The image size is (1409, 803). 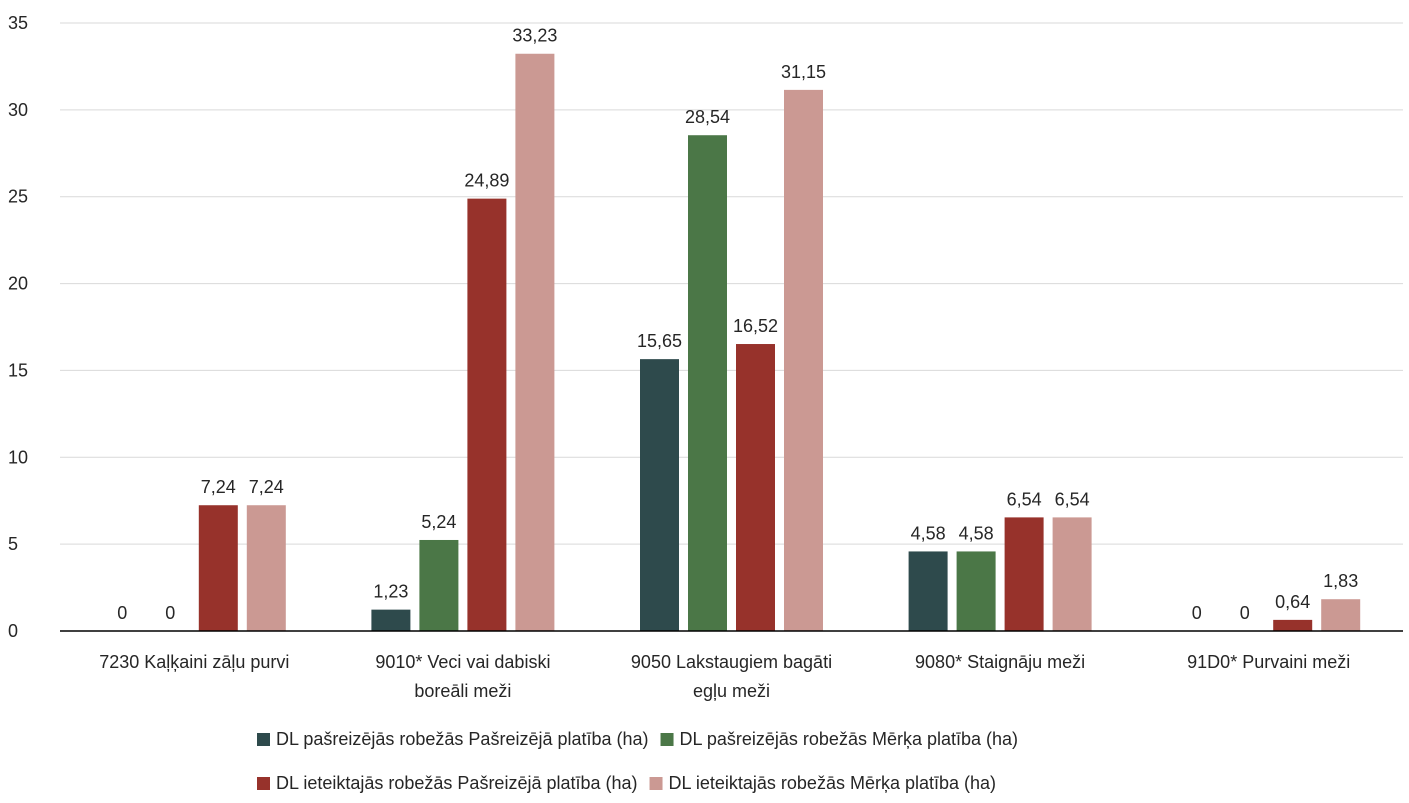 I want to click on y-tick-label: 5, so click(x=13, y=544).